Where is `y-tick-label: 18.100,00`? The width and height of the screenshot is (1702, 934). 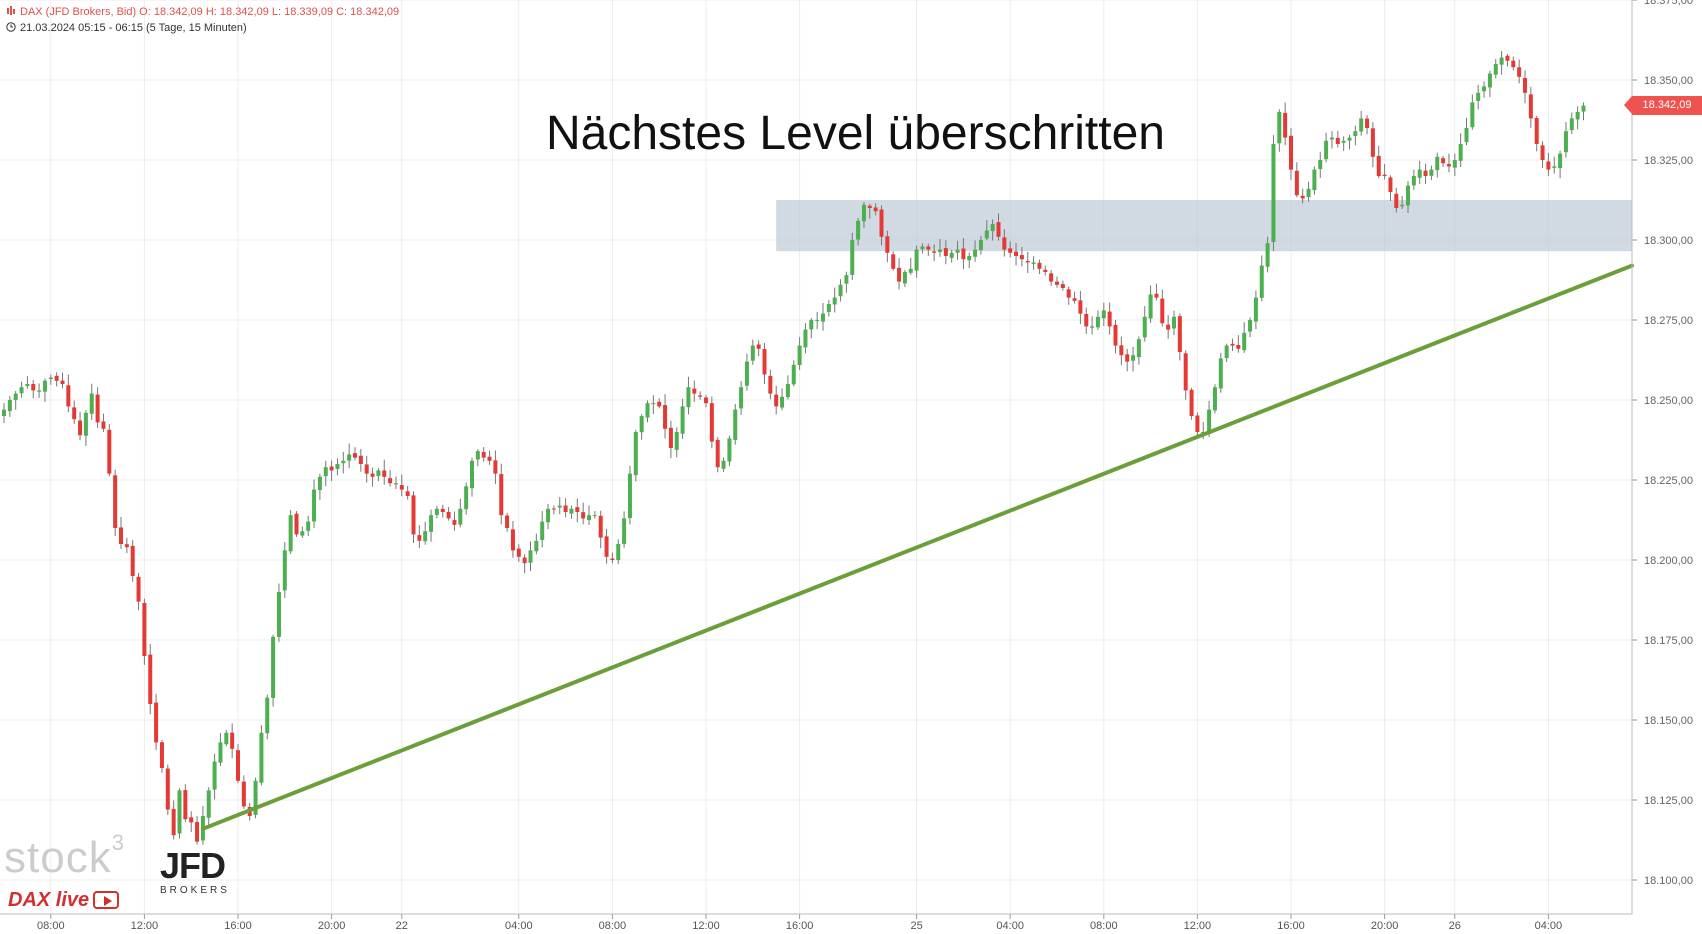 y-tick-label: 18.100,00 is located at coordinates (1668, 881).